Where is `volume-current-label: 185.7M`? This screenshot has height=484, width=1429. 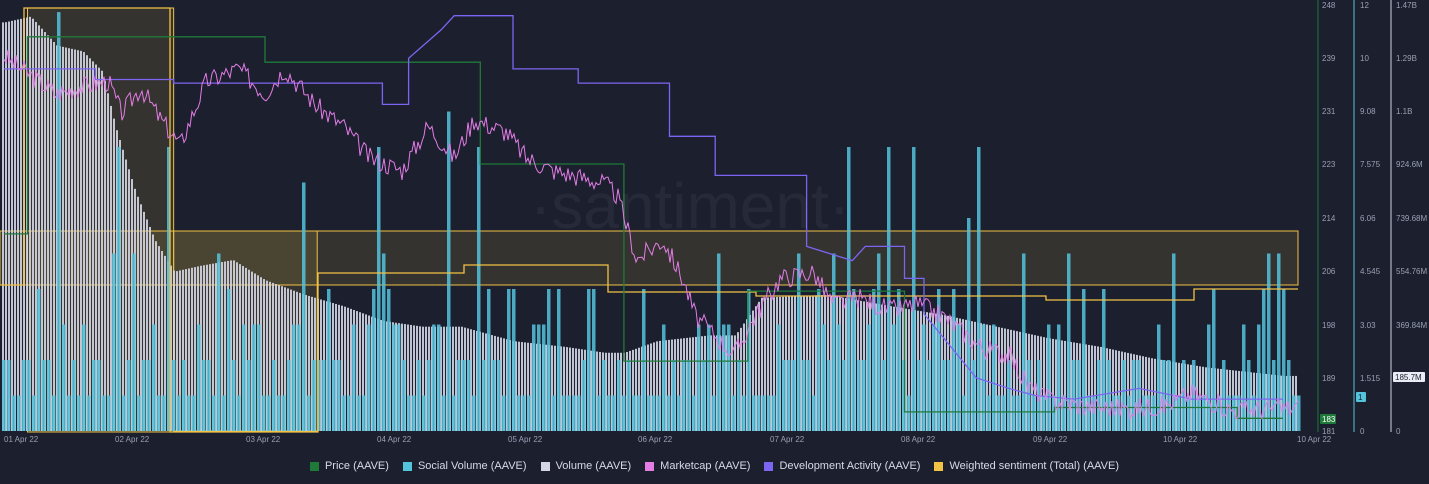
volume-current-label: 185.7M is located at coordinates (1408, 377).